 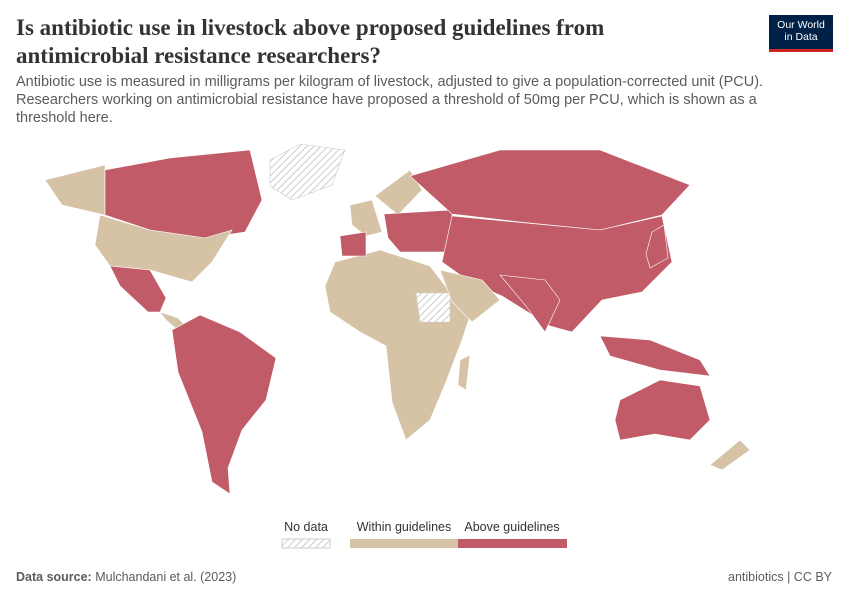 I want to click on source: Mulchandani et al. (2023), so click(x=166, y=577).